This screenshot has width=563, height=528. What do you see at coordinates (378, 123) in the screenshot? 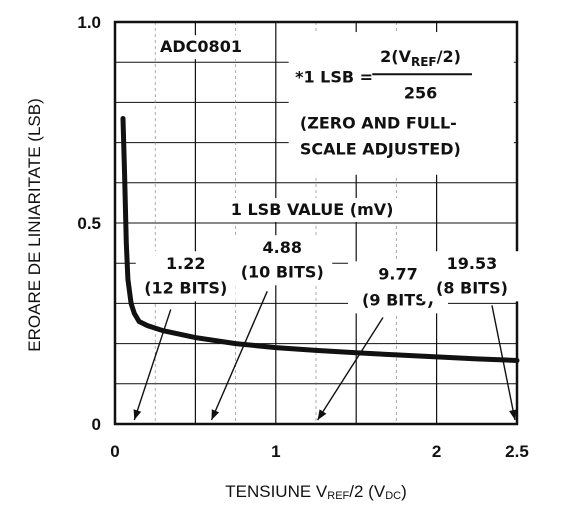
I see `formula-note-line1: (ZERO AND FULL-` at bounding box center [378, 123].